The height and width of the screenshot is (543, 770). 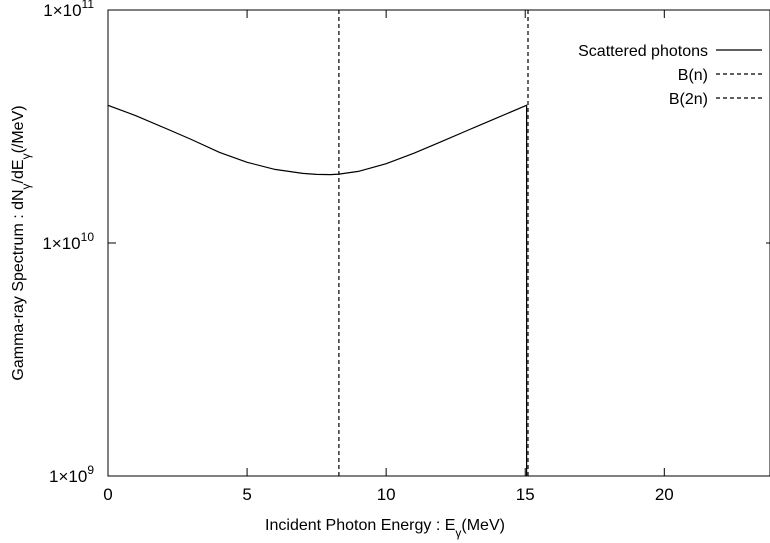 What do you see at coordinates (18, 171) in the screenshot?
I see `y-axis-label-part-2: /dE` at bounding box center [18, 171].